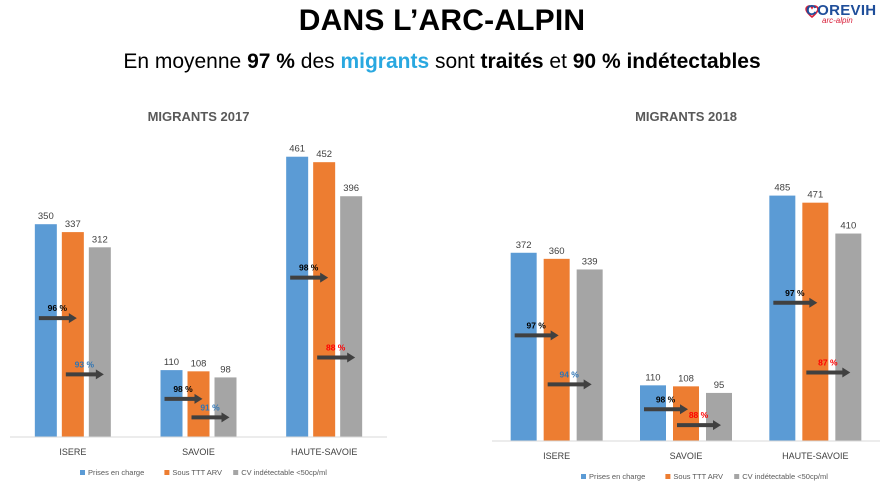  I want to click on subtitle-part: En moyenne, so click(185, 61).